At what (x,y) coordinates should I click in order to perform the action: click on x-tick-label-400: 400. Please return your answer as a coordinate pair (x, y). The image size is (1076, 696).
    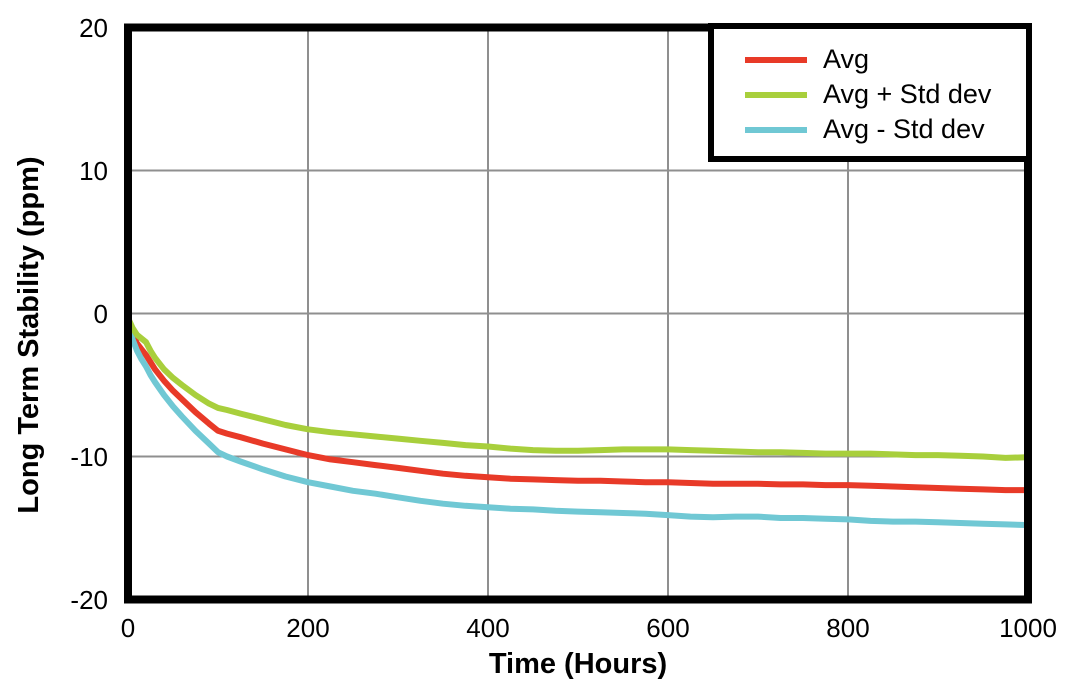
    Looking at the image, I should click on (488, 628).